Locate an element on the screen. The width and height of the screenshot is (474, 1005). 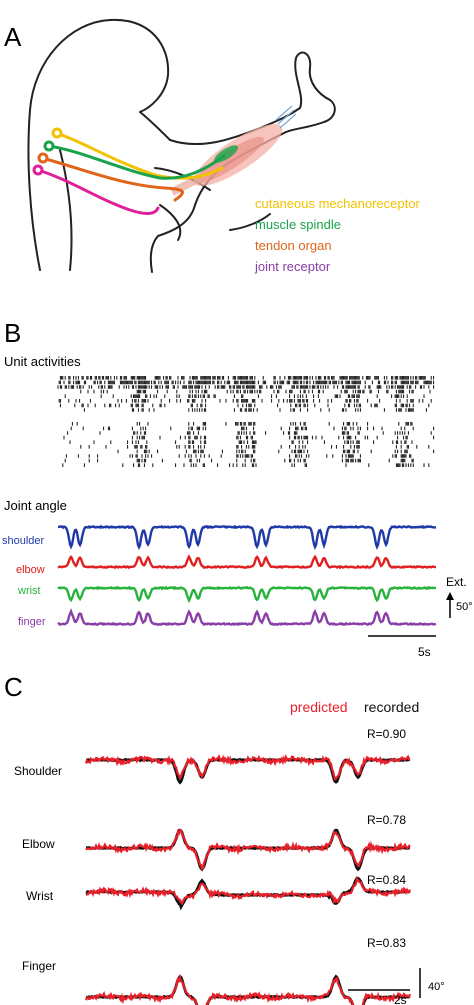
c-time-scale-label: 2s is located at coordinates (400, 999).